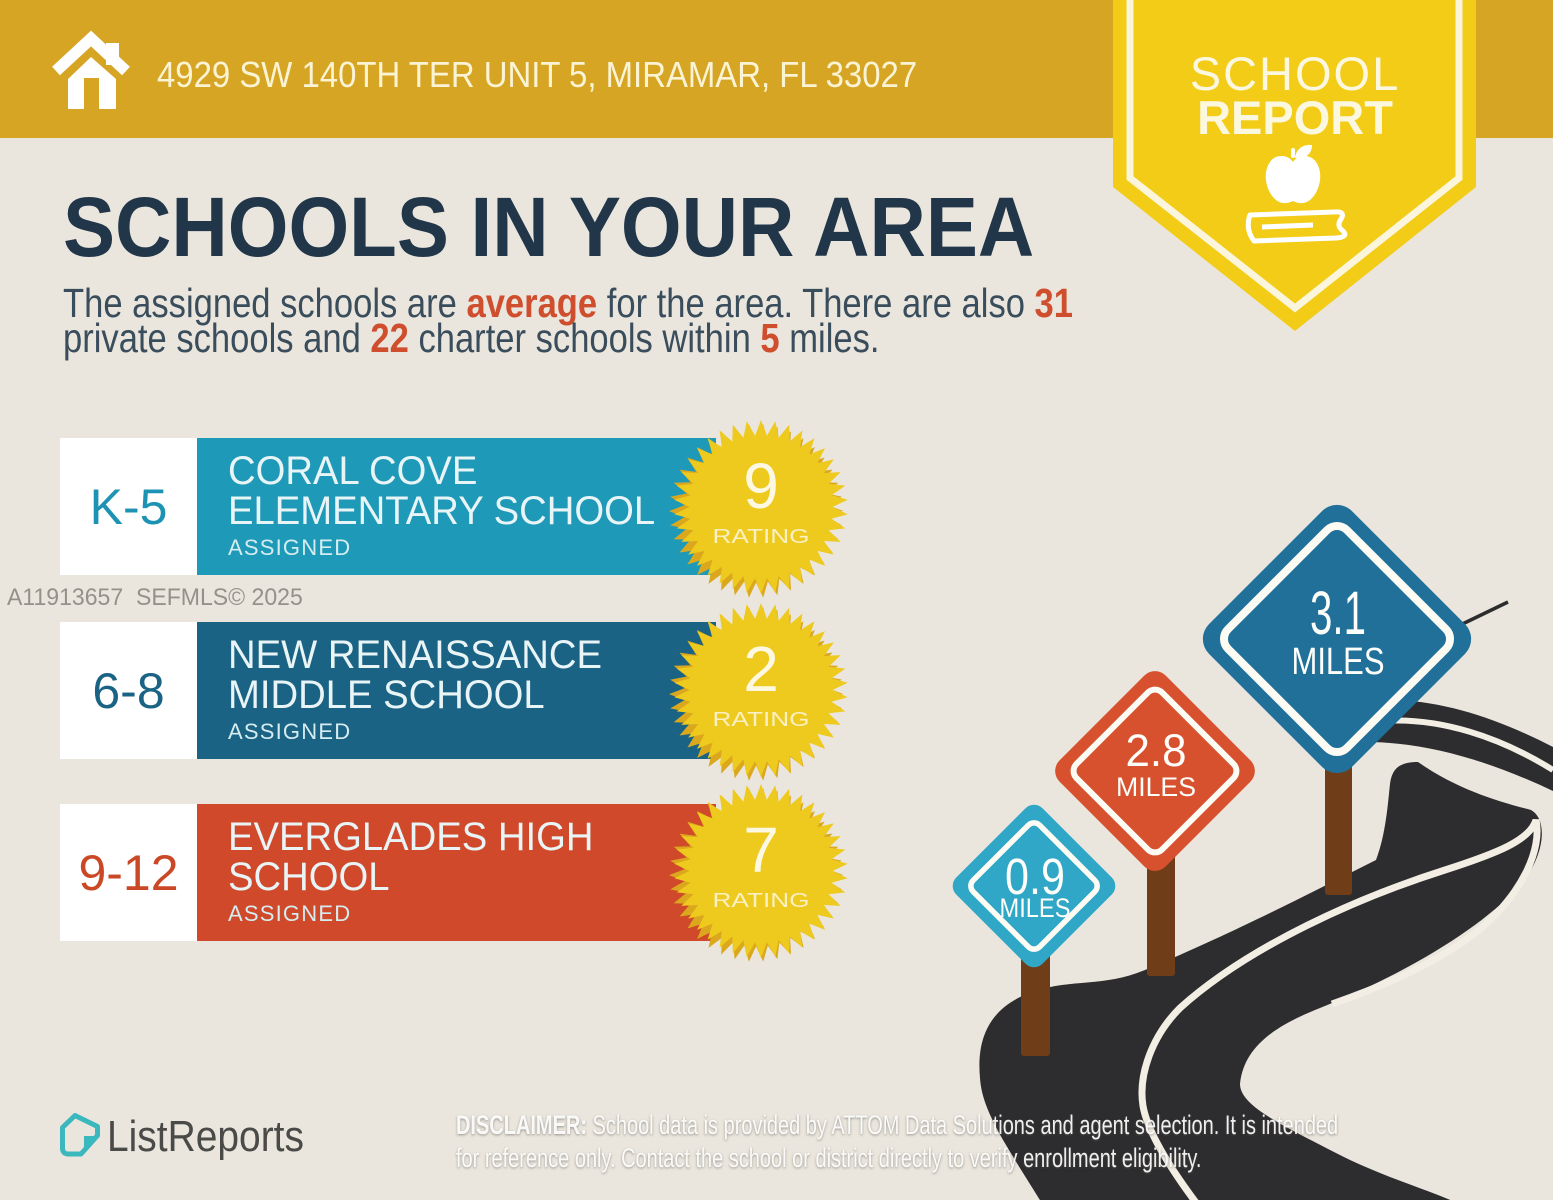 Image resolution: width=1553 pixels, height=1200 pixels. I want to click on svg-text: REPORT, so click(1295, 117).